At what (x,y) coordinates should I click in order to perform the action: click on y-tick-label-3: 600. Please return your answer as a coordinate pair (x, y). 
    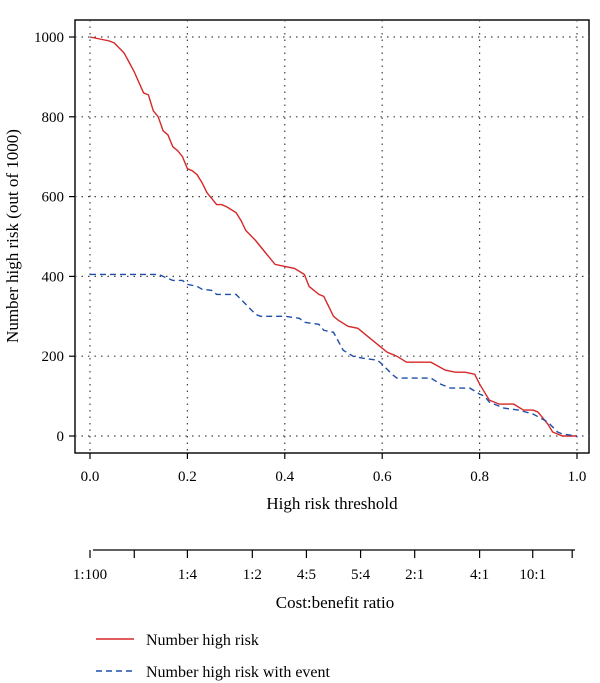
    Looking at the image, I should click on (53, 198).